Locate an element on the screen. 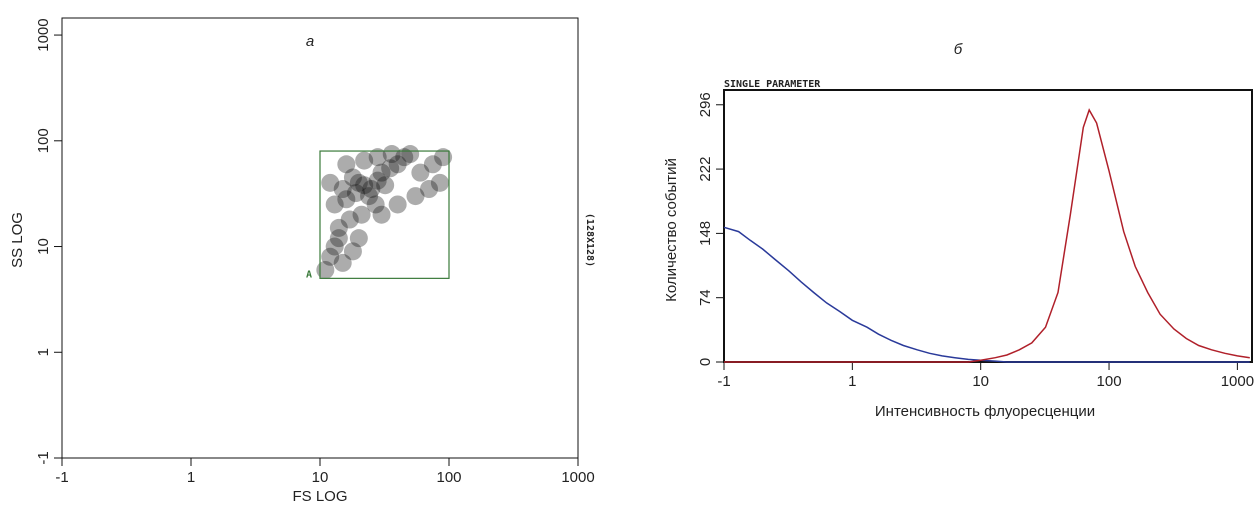 The image size is (1254, 506). y-tick-label: 74 is located at coordinates (705, 297).